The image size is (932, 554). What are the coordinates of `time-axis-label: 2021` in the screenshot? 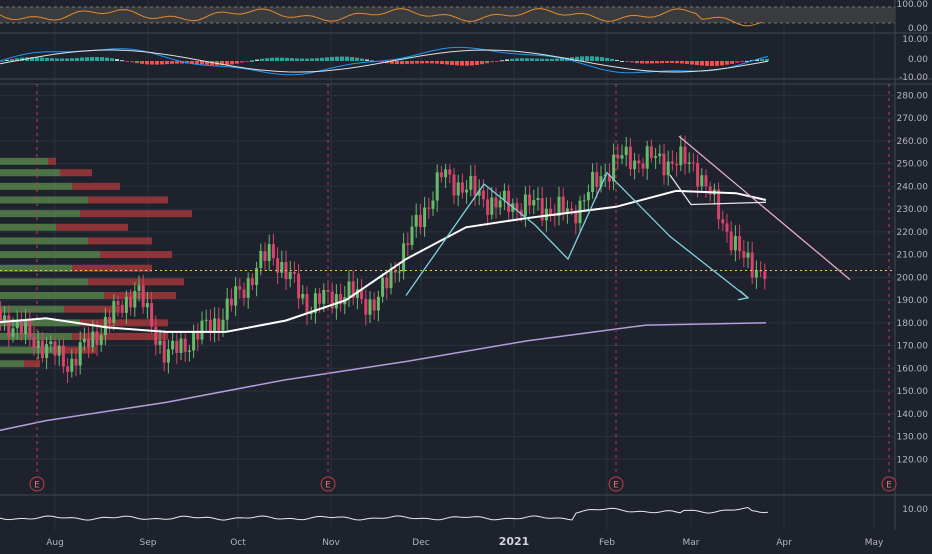 It's located at (514, 541).